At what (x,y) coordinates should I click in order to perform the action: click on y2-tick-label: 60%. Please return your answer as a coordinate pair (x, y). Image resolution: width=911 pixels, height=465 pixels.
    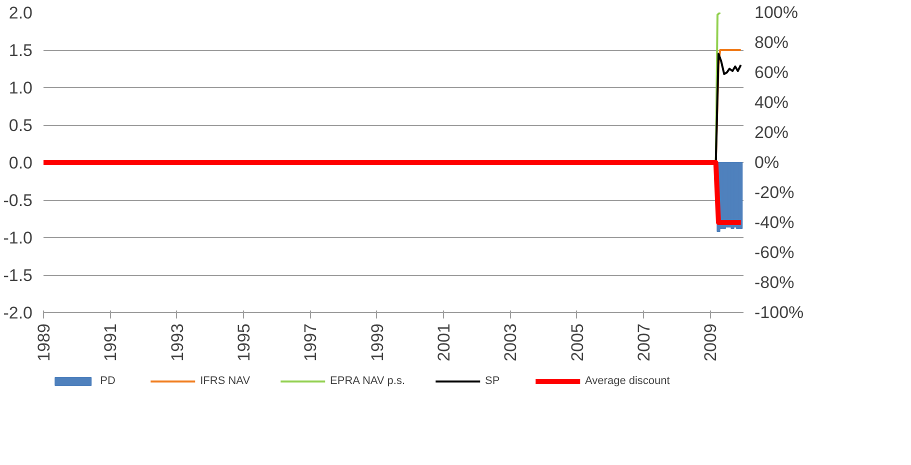
    Looking at the image, I should click on (771, 72).